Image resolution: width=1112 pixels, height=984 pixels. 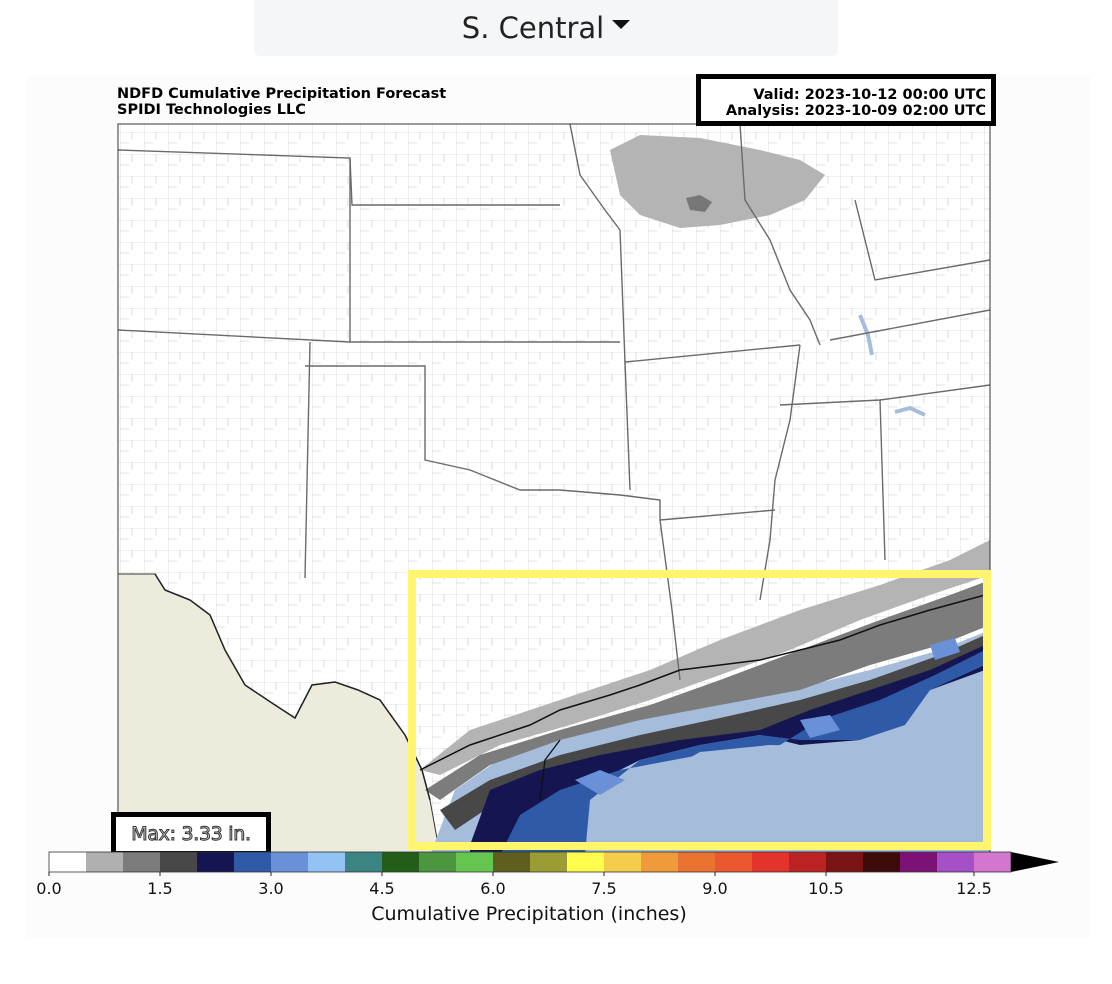 I want to click on colorbar-tick-label: 7.5, so click(x=604, y=888).